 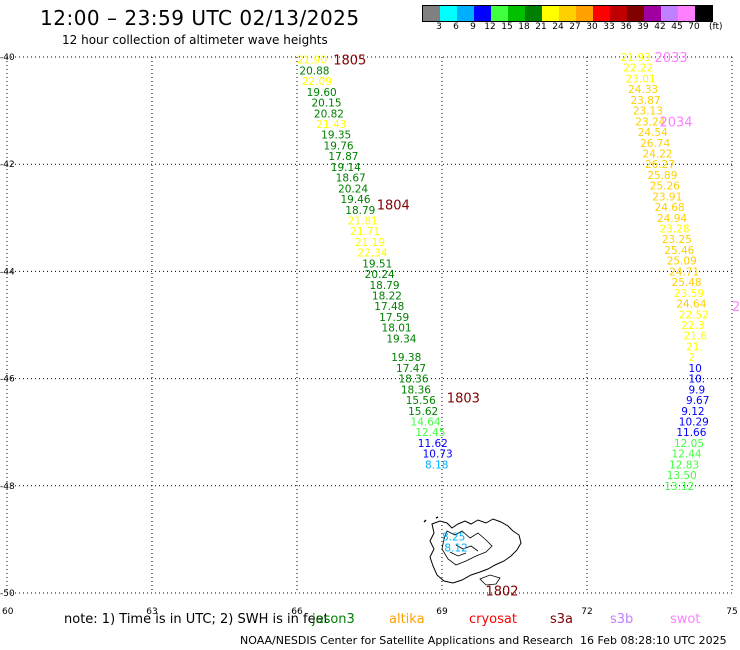 I want to click on lon-tick-label: 63, so click(x=151, y=612).